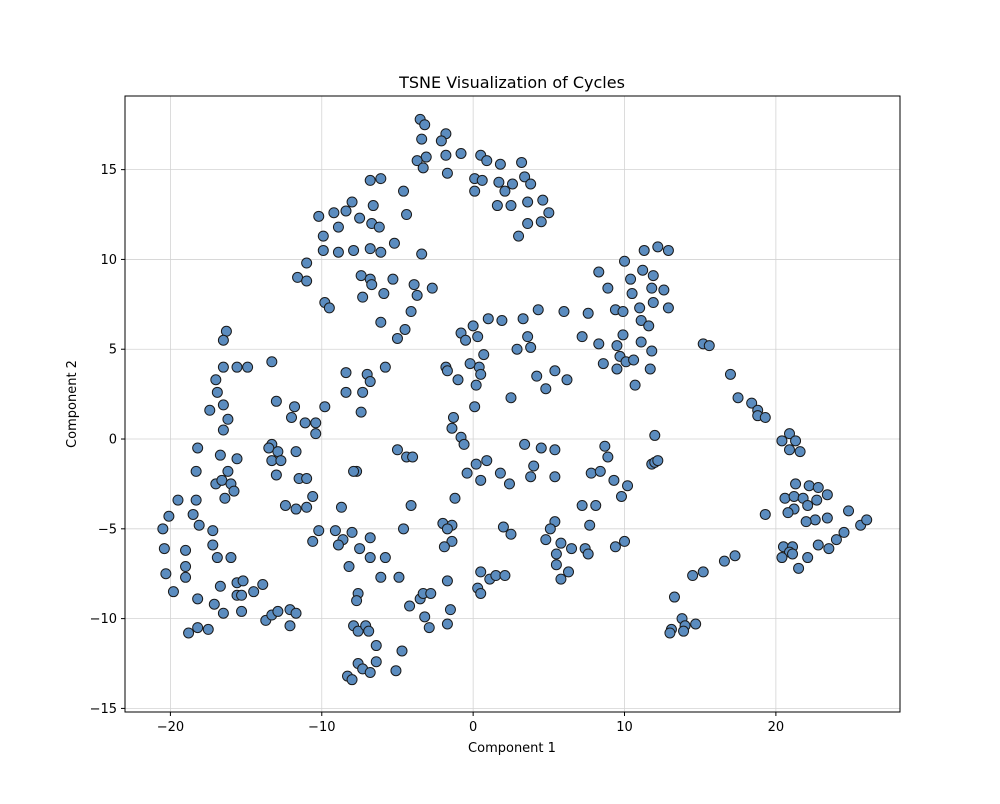 The image size is (1000, 804). Describe the element at coordinates (624, 727) in the screenshot. I see `x-tick-label: 10` at that location.